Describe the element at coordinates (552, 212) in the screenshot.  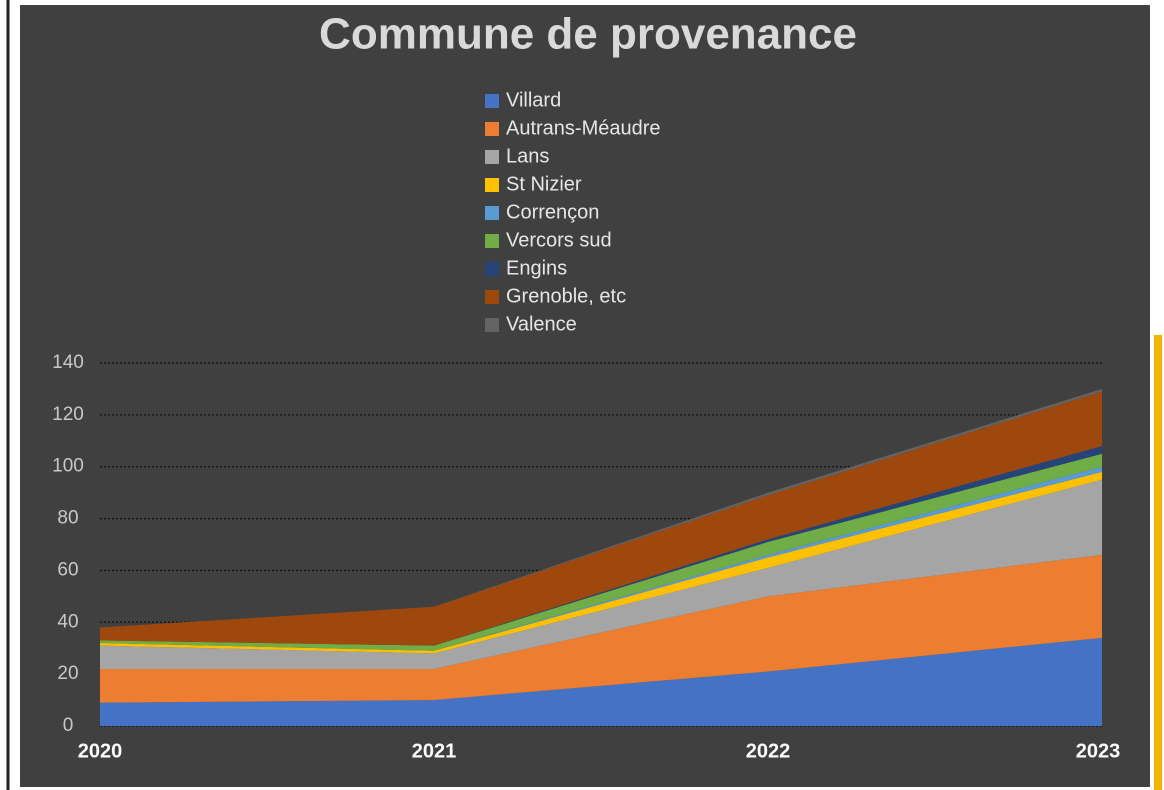
I see `legend-label: Corrençon` at that location.